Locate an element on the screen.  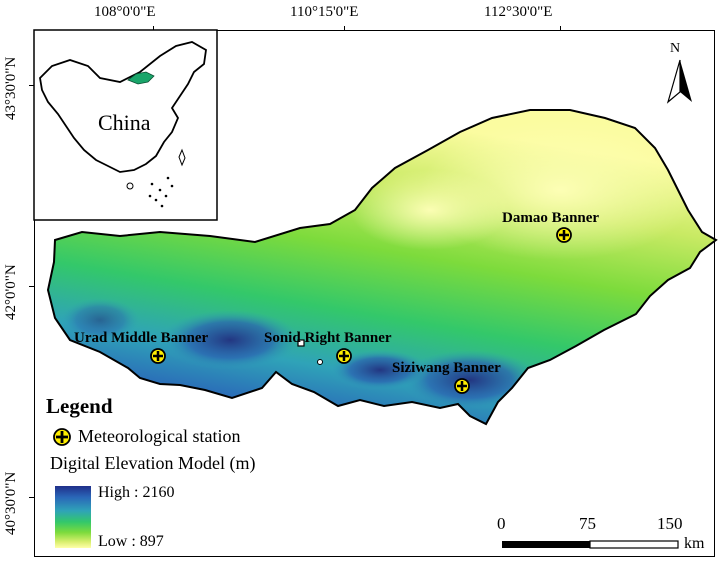
station-marker-siziwang is located at coordinates (462, 386).